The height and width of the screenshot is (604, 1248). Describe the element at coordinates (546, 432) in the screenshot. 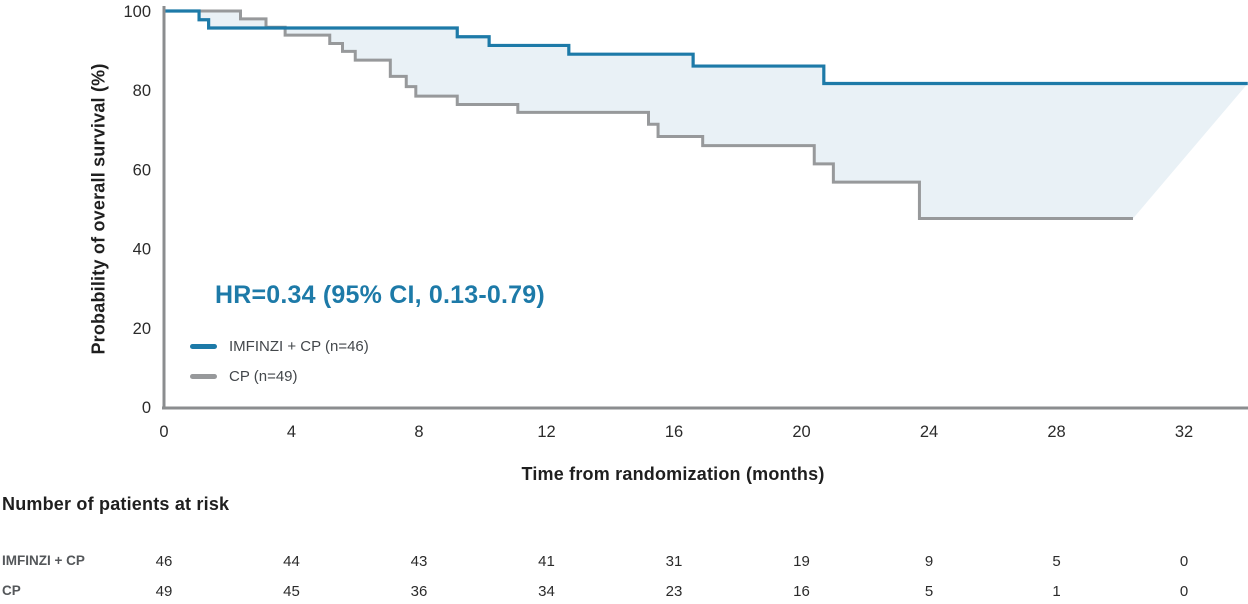

I see `x-tick-label: 12` at that location.